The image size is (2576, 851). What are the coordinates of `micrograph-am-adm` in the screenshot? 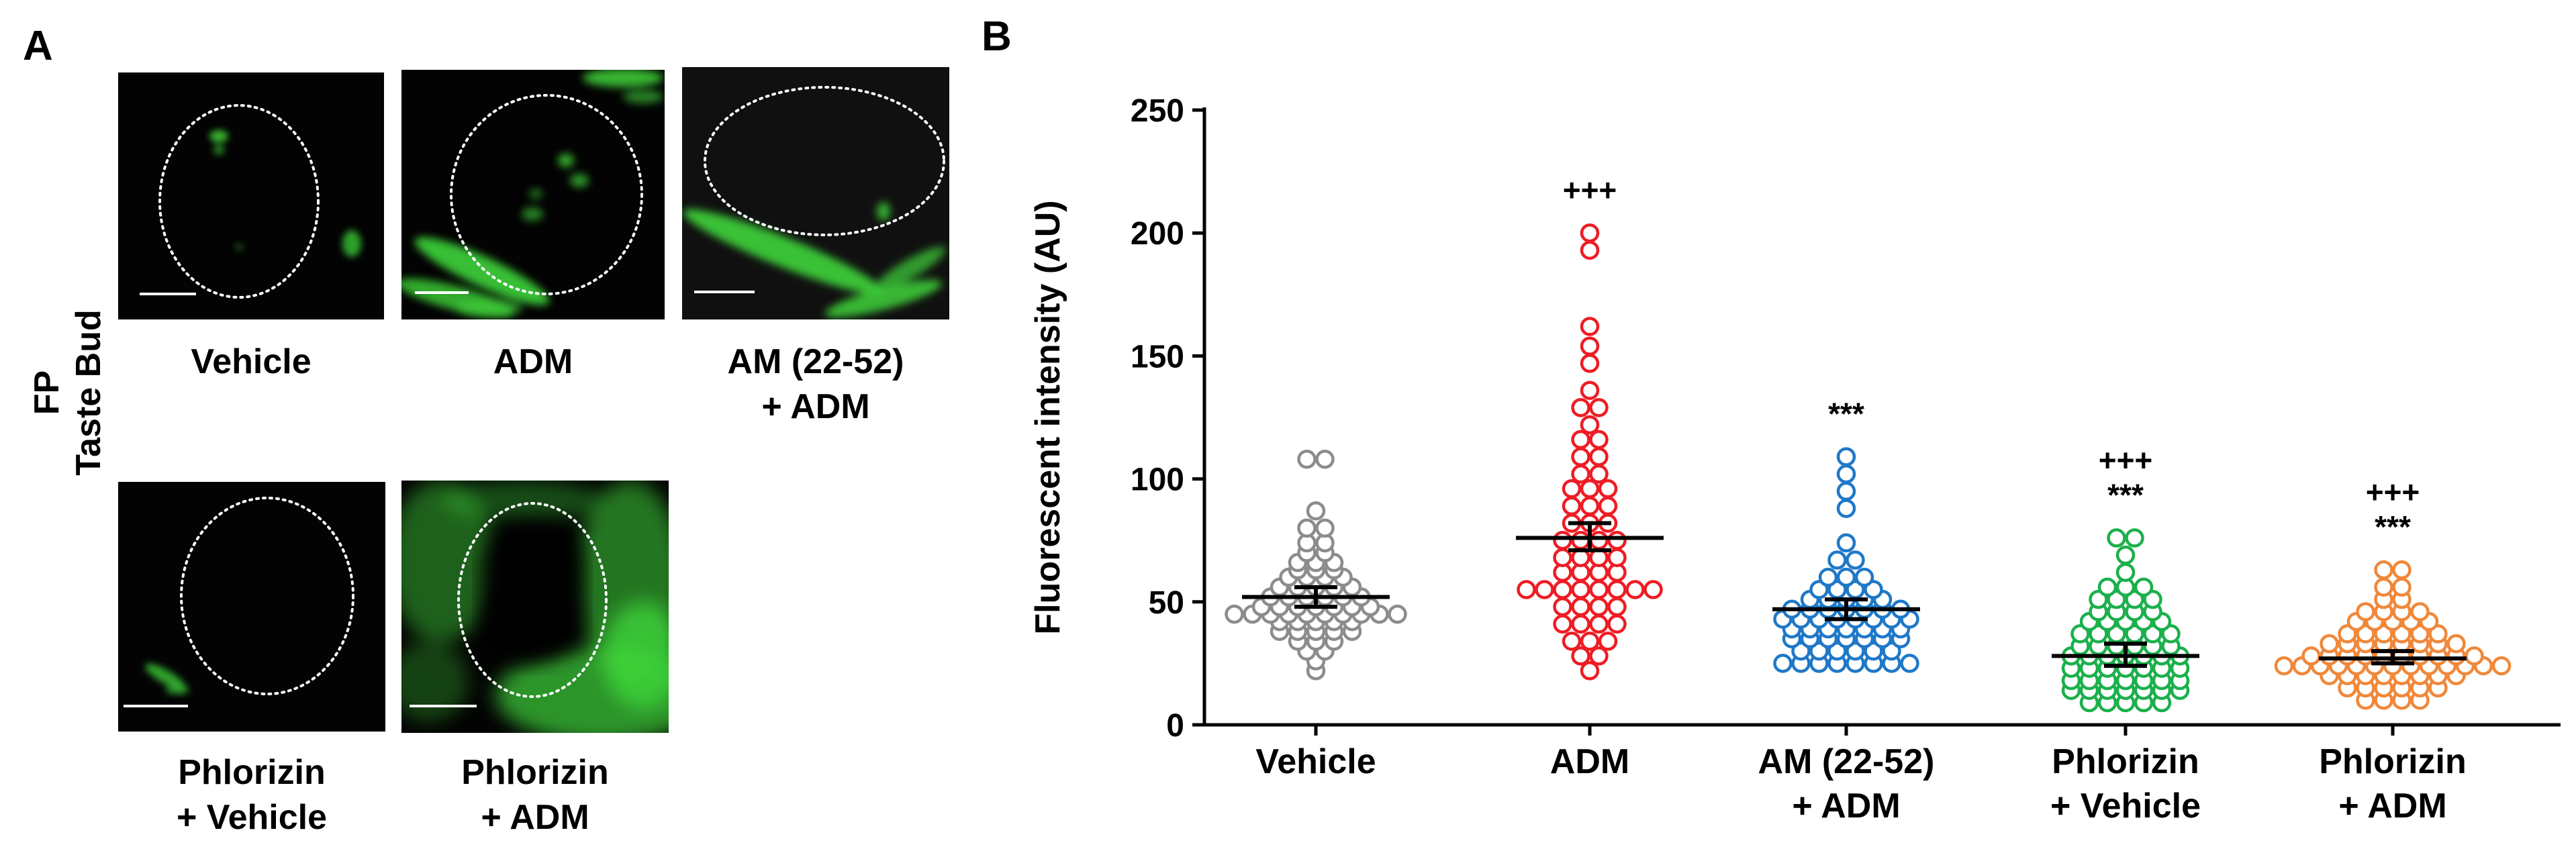 It's located at (815, 193).